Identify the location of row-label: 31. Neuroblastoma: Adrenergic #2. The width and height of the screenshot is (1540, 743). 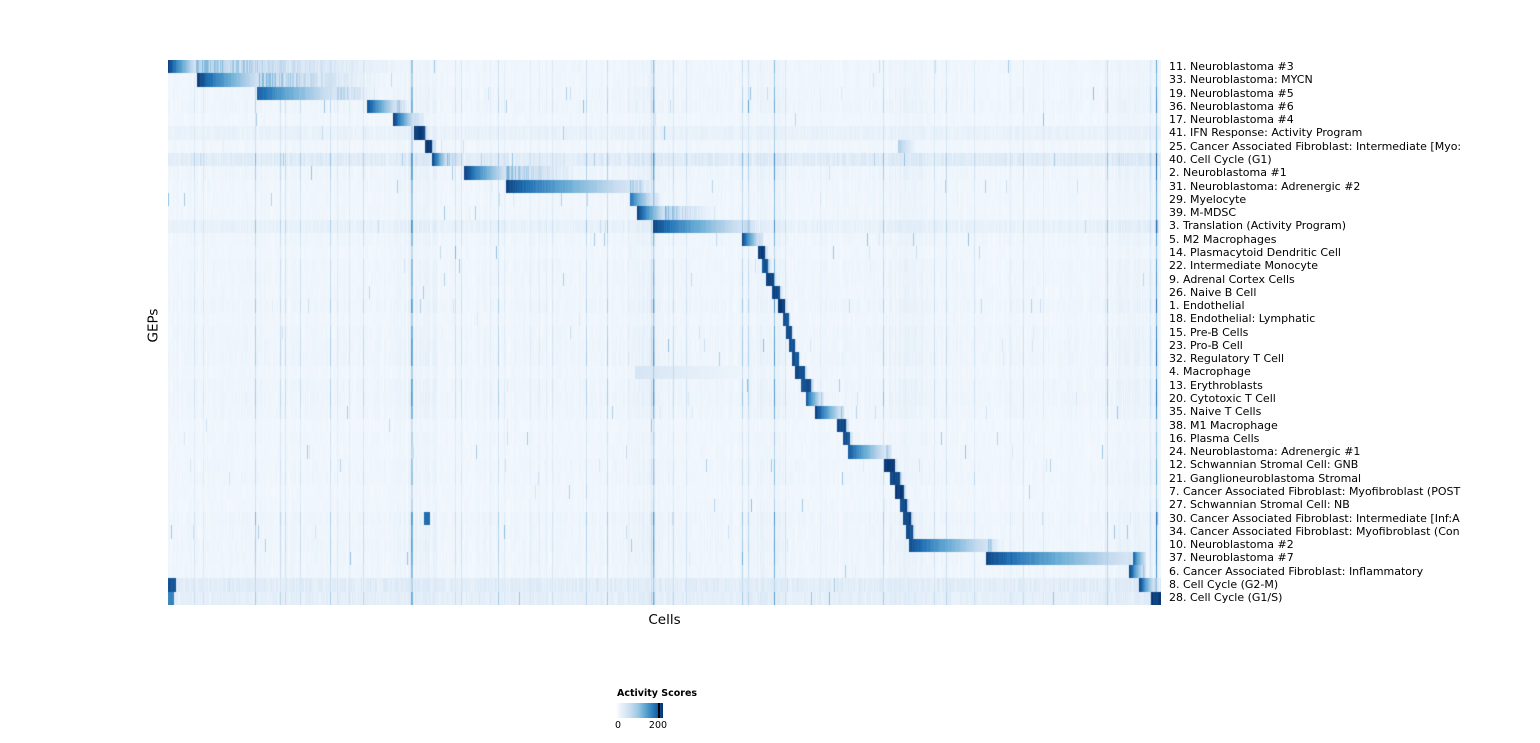
(1265, 186).